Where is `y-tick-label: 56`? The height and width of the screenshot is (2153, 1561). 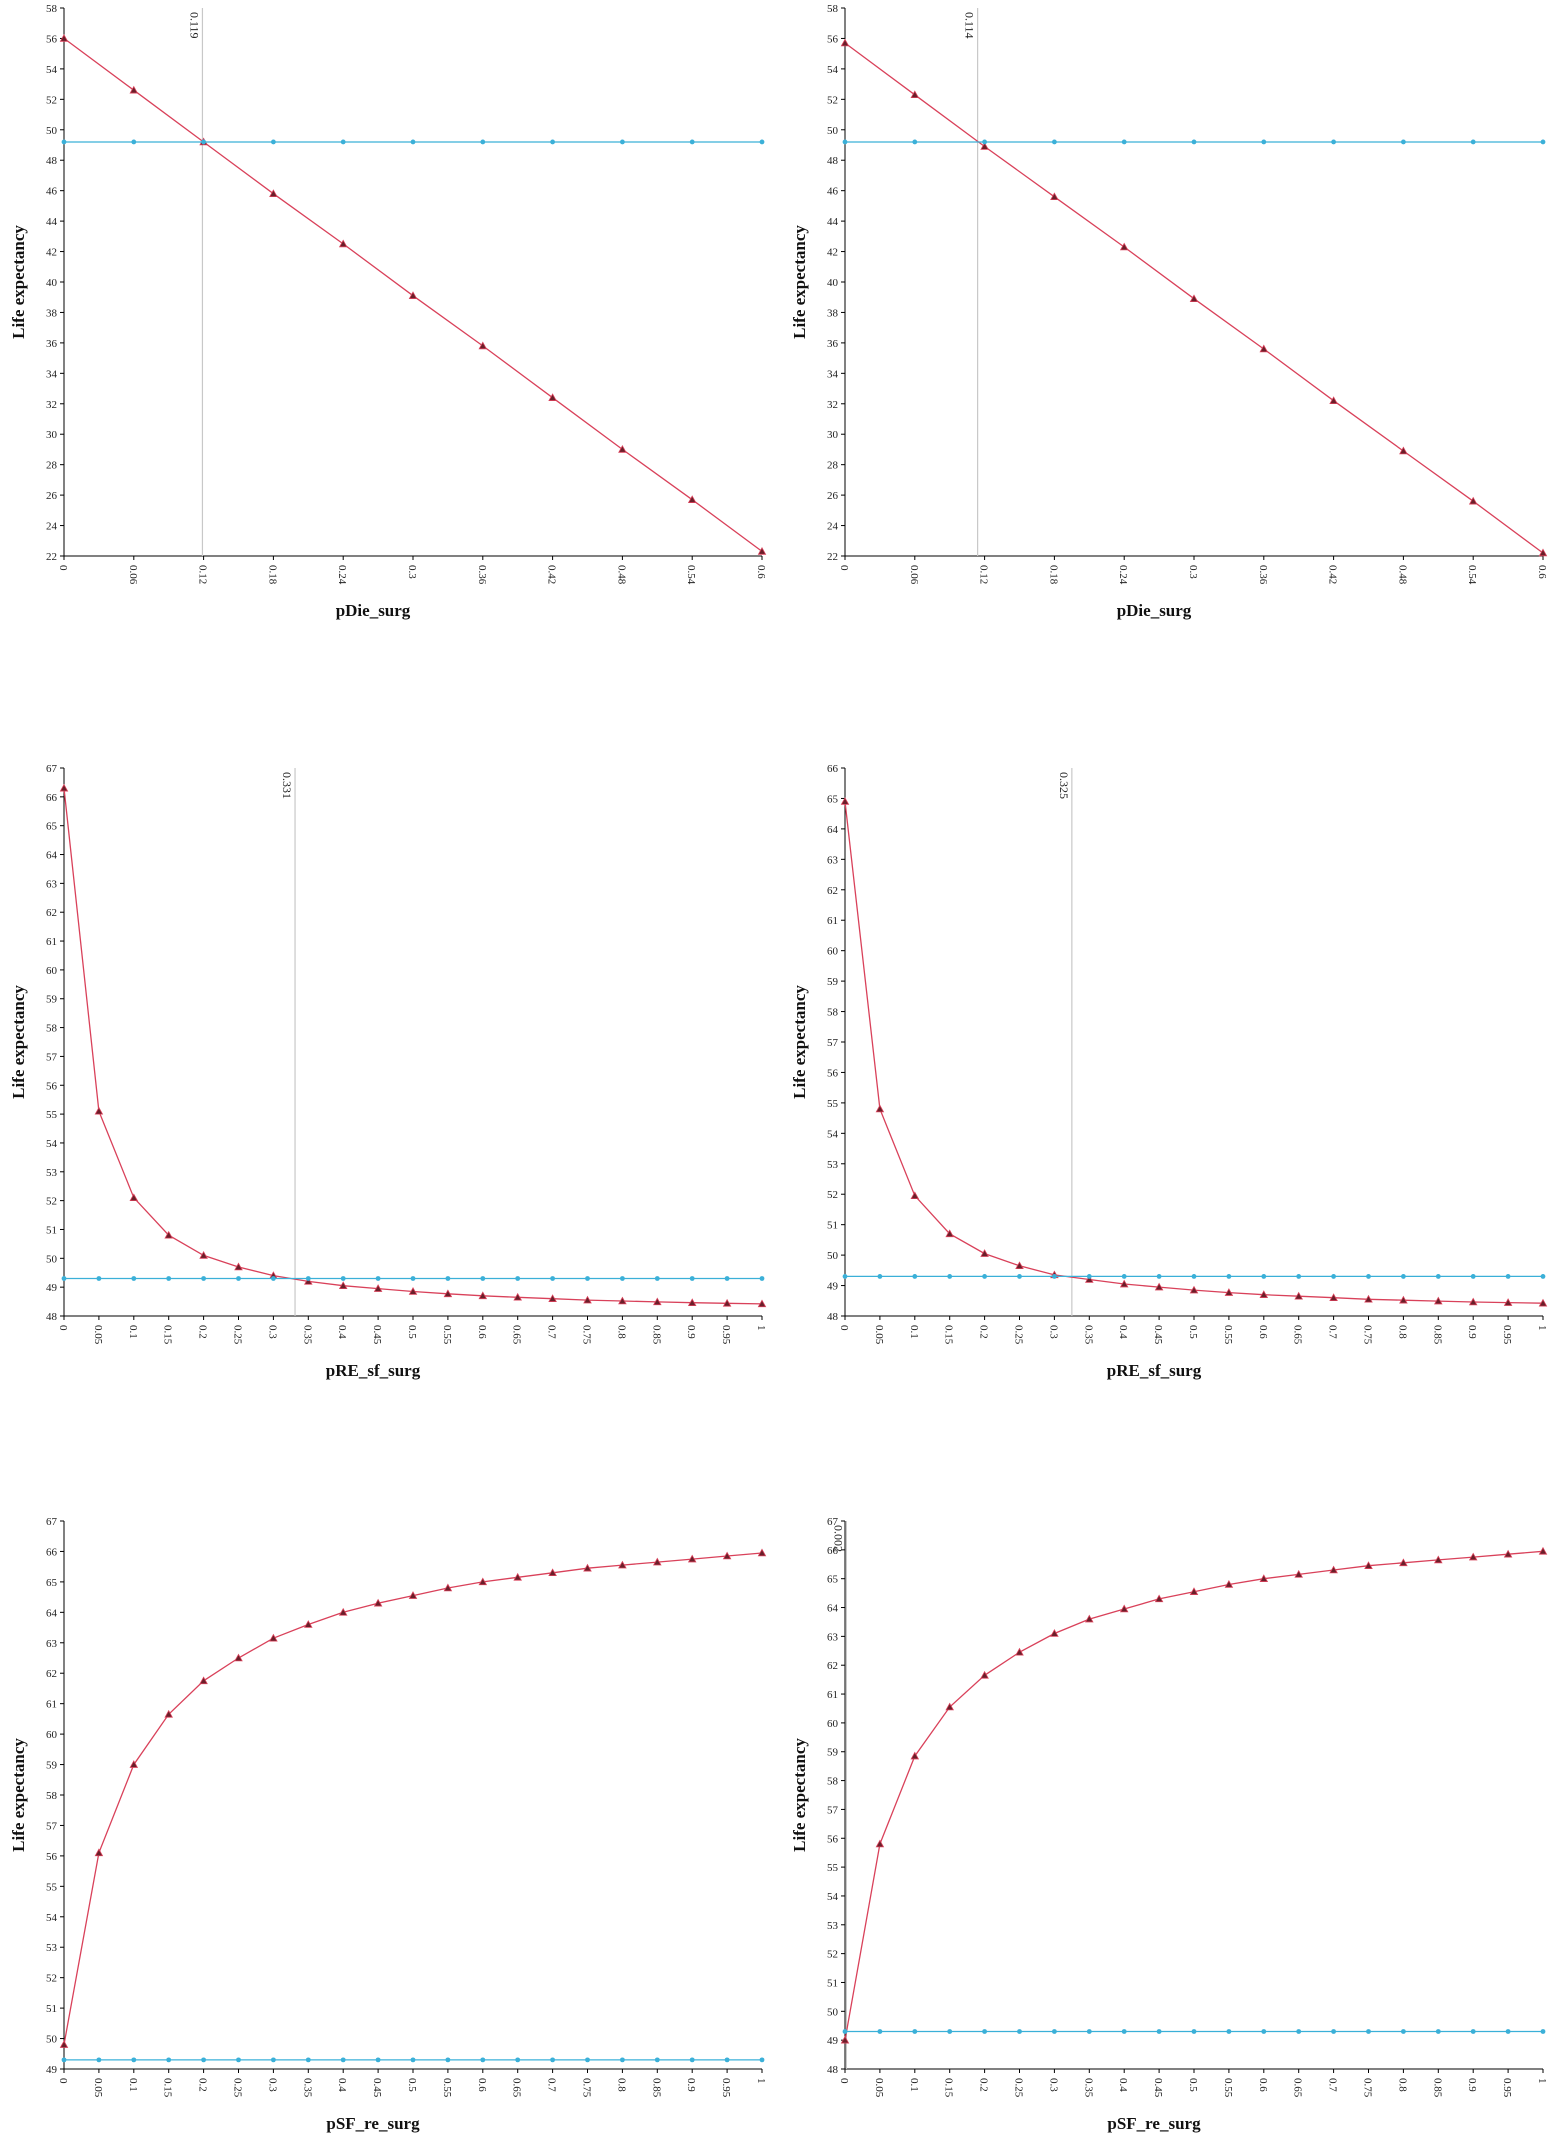
y-tick-label: 56 is located at coordinates (833, 1073).